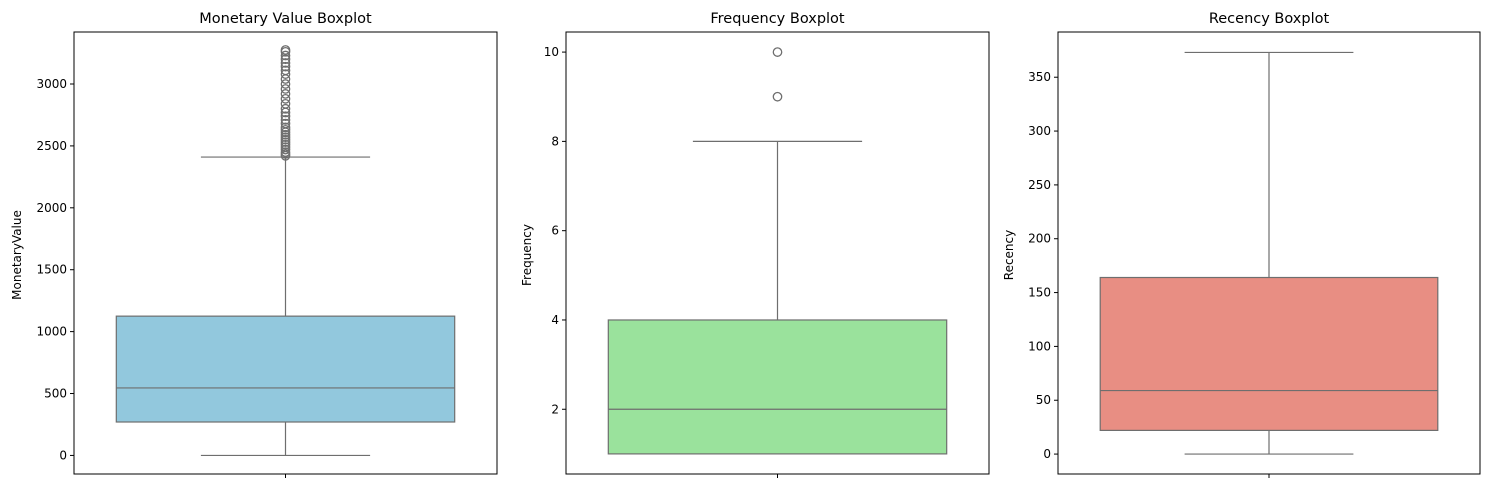  What do you see at coordinates (777, 387) in the screenshot?
I see `frequency-box` at bounding box center [777, 387].